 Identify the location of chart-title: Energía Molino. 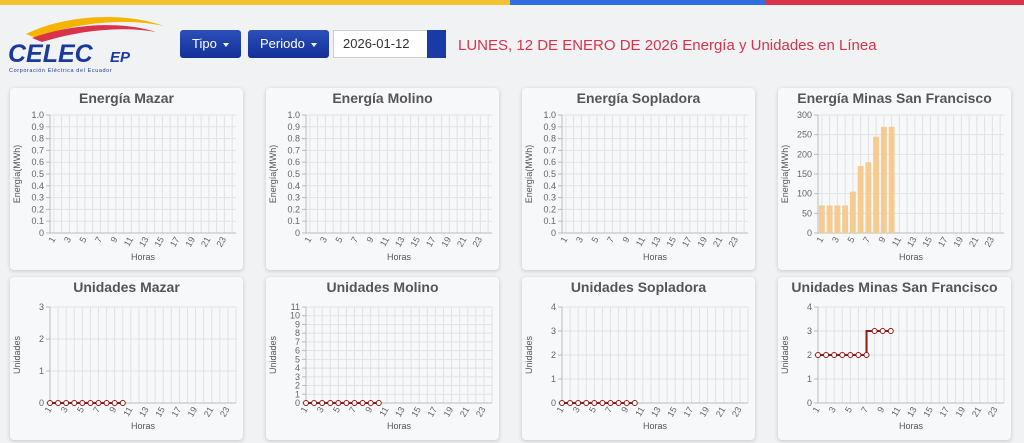
(382, 98).